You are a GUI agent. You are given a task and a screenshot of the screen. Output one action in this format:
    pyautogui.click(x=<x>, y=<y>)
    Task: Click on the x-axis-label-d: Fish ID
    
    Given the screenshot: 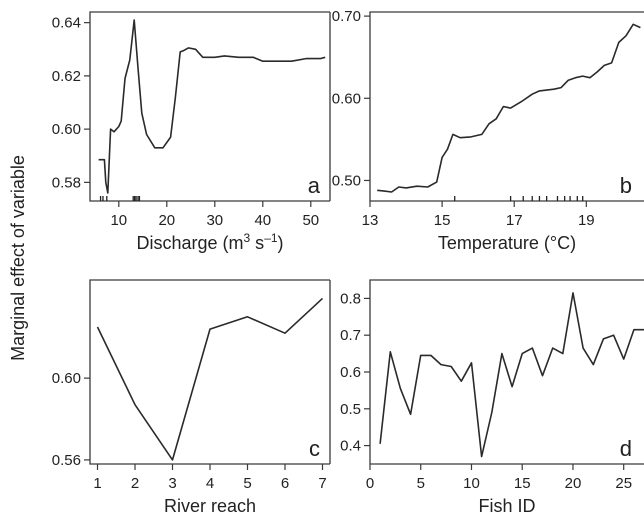 What is the action you would take?
    pyautogui.click(x=506, y=506)
    